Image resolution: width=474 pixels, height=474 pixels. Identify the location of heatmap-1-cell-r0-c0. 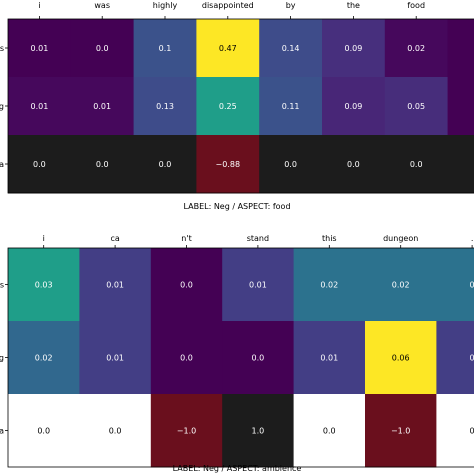
(40, 48).